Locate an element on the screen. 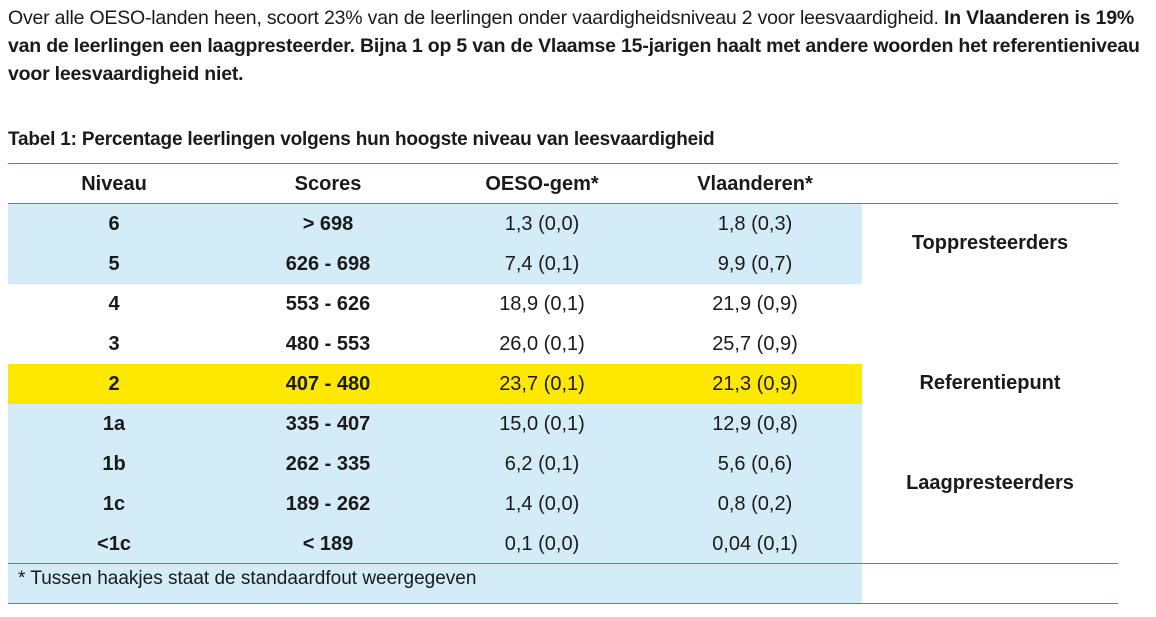  cell-oeso: 23,7 (0,1) is located at coordinates (542, 384).